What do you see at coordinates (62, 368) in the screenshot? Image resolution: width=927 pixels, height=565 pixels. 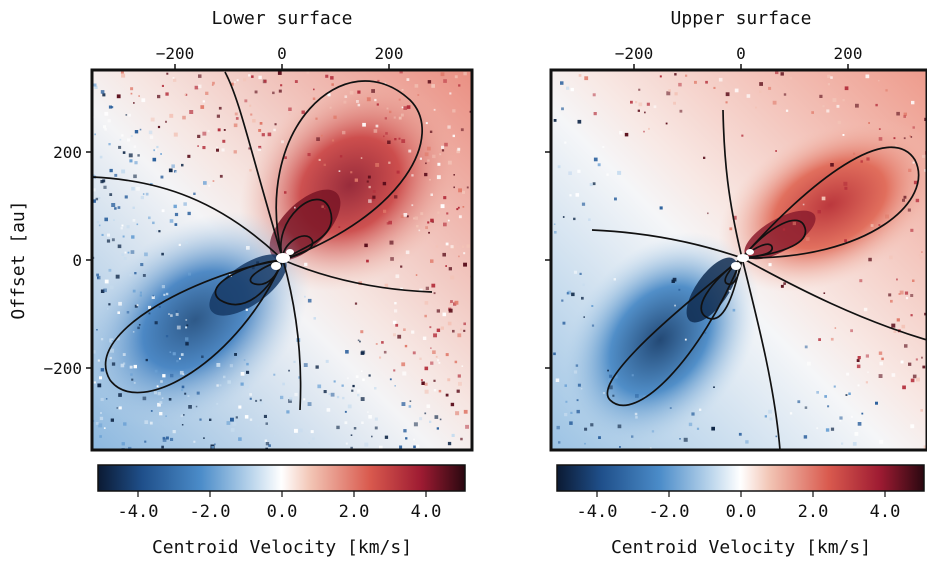 I see `y-tick-label: −200` at bounding box center [62, 368].